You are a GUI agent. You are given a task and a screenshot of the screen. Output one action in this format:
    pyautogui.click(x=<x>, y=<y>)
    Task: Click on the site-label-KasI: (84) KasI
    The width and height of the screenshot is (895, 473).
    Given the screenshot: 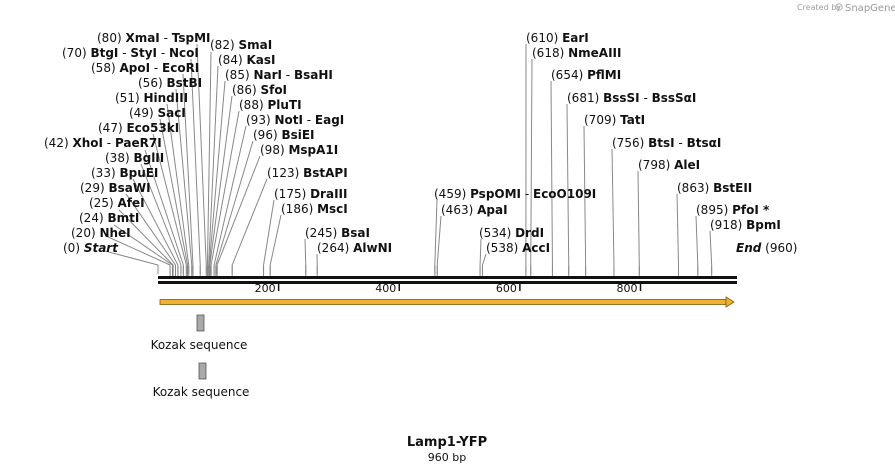 What is the action you would take?
    pyautogui.click(x=246, y=60)
    